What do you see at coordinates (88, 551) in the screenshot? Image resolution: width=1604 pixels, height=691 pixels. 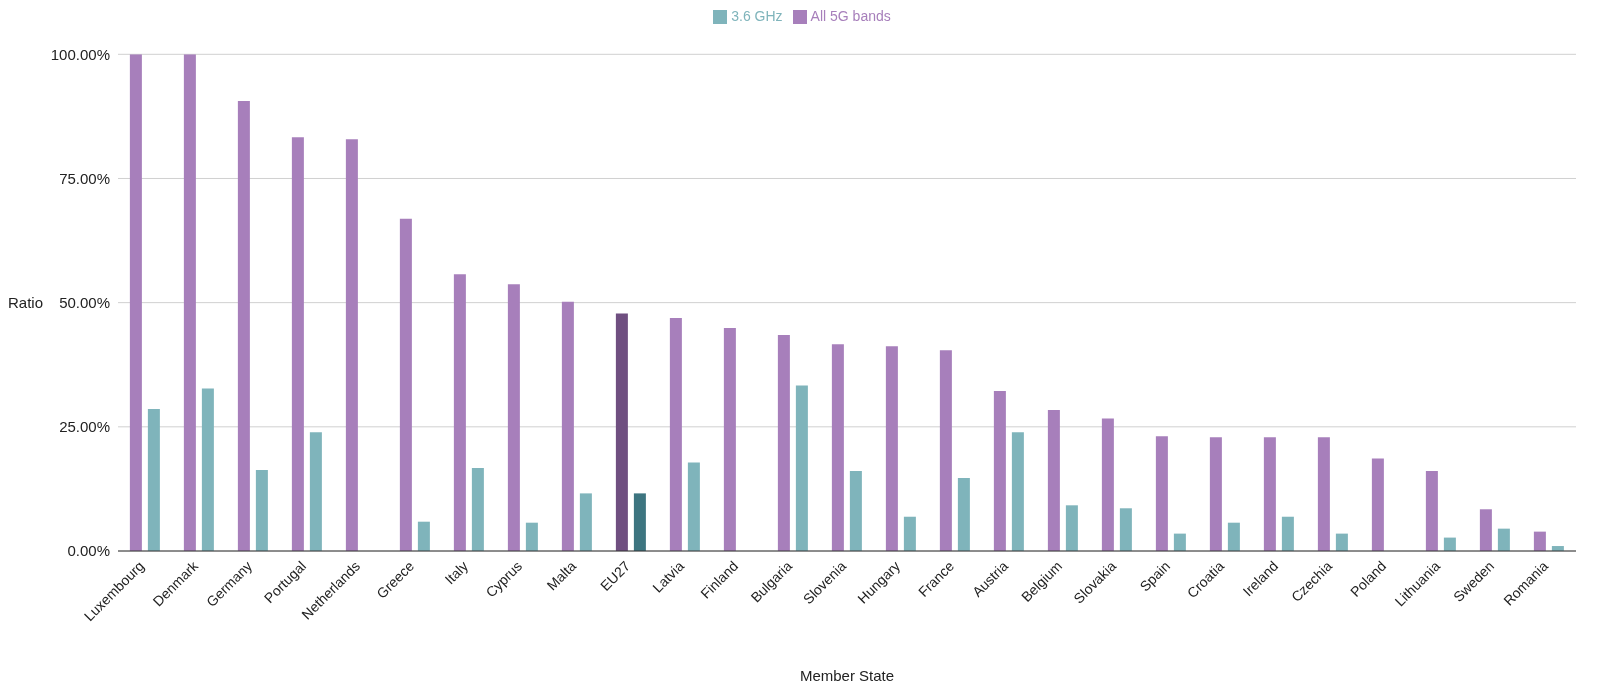 I see `y-tick-label: 0.00%` at bounding box center [88, 551].